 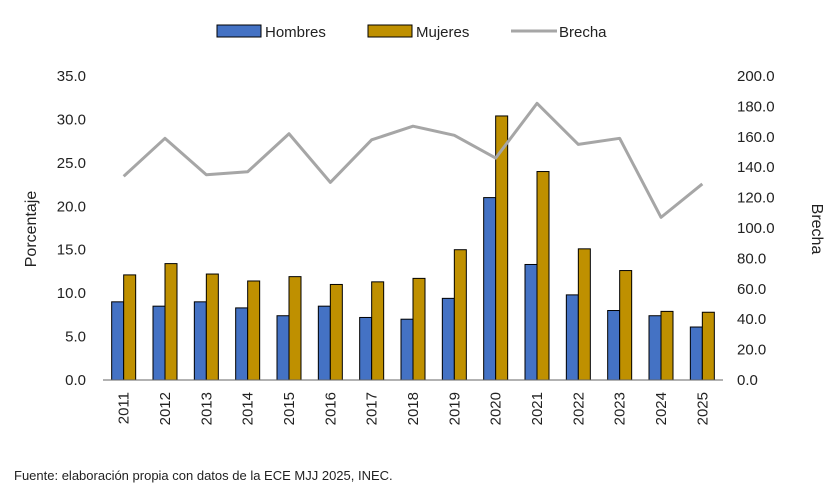 What do you see at coordinates (702, 408) in the screenshot?
I see `x-tick-label: 2025` at bounding box center [702, 408].